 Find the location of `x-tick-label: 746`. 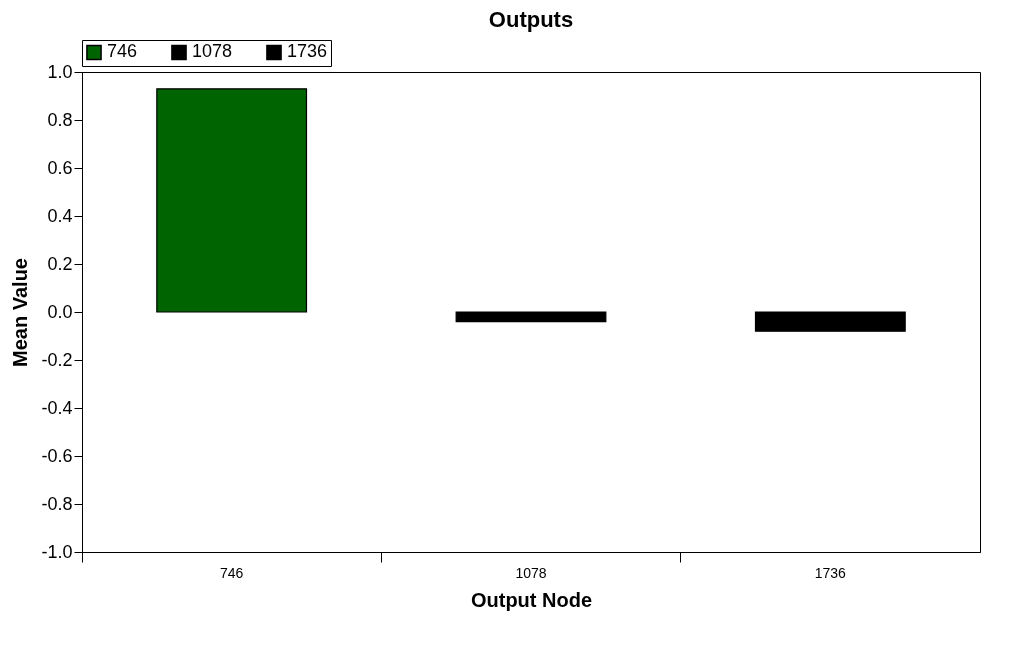

x-tick-label: 746 is located at coordinates (231, 572).